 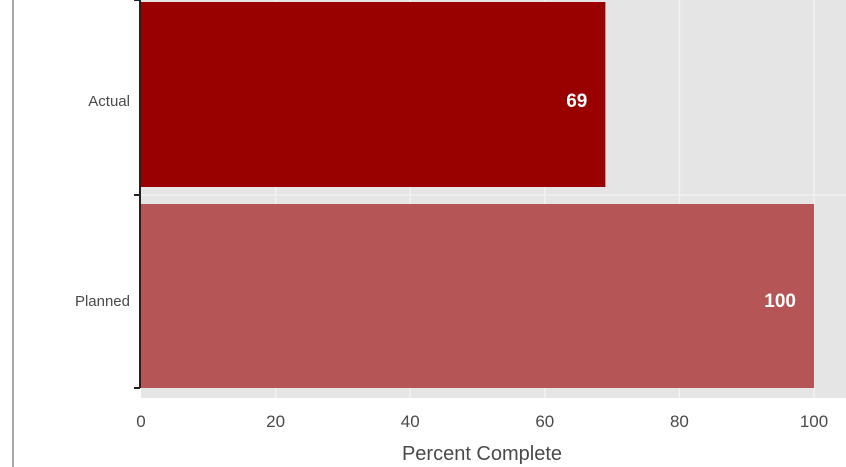 What do you see at coordinates (107, 194) in the screenshot?
I see `y-axis-ticks: Actual Planned` at bounding box center [107, 194].